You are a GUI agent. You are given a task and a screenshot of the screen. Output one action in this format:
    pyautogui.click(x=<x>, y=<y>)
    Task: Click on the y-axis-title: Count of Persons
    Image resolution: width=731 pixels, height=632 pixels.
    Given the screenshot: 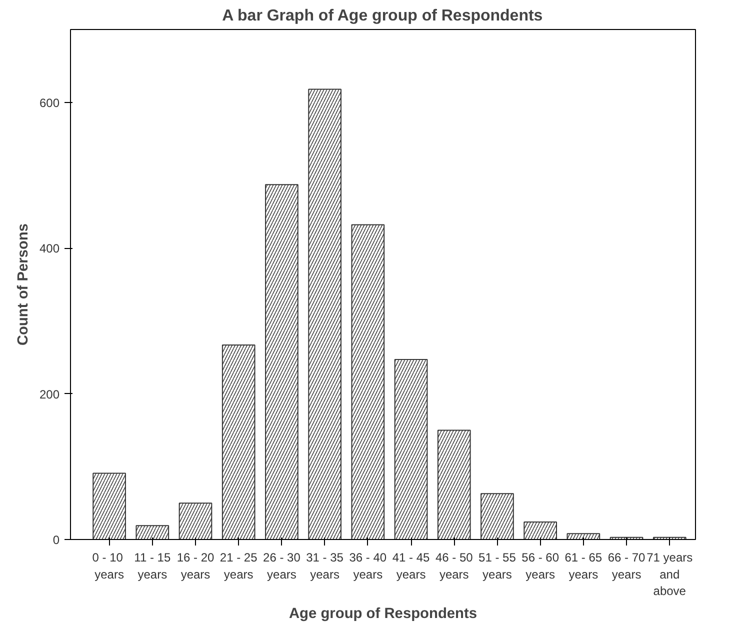 What is the action you would take?
    pyautogui.click(x=23, y=284)
    